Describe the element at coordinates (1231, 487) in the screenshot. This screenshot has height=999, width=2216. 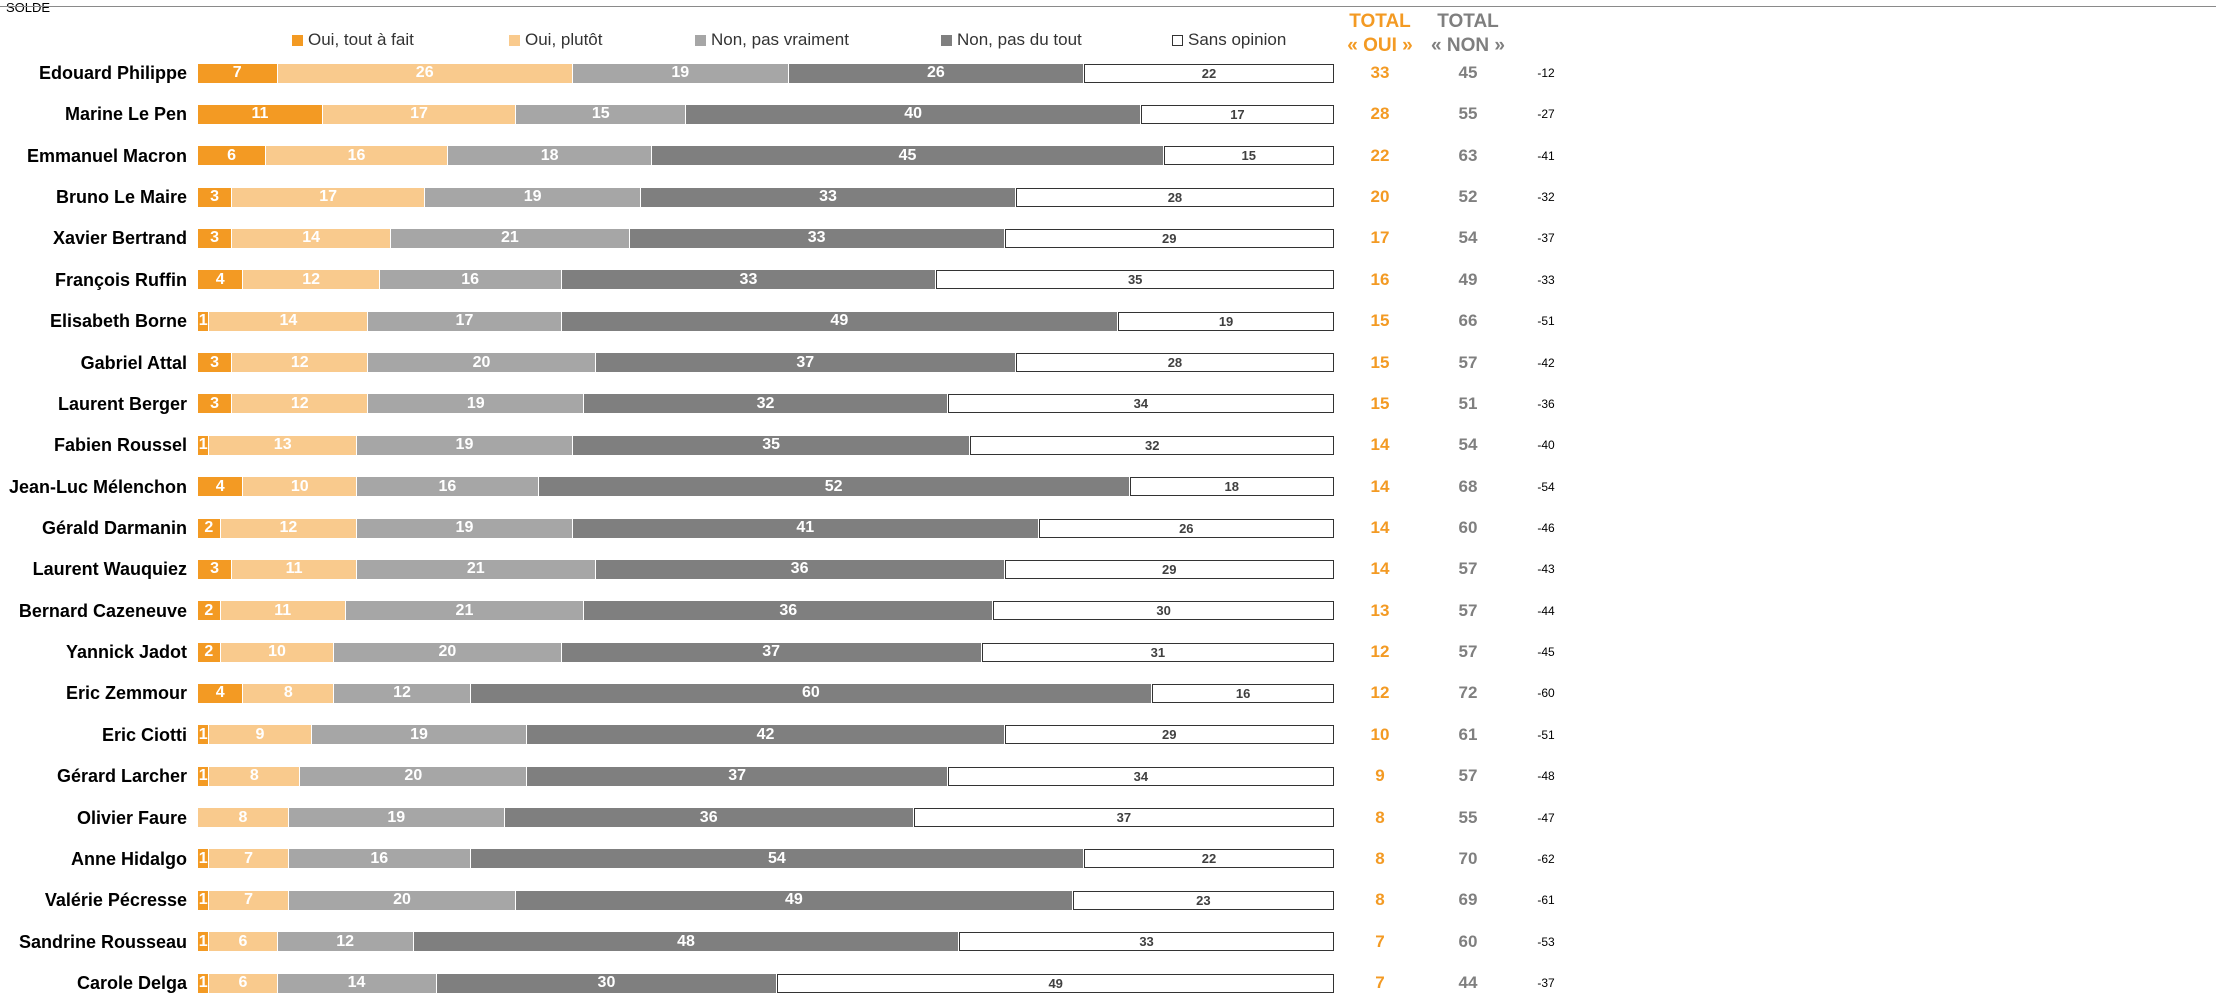
I see `bar-segment-4: 18` at that location.